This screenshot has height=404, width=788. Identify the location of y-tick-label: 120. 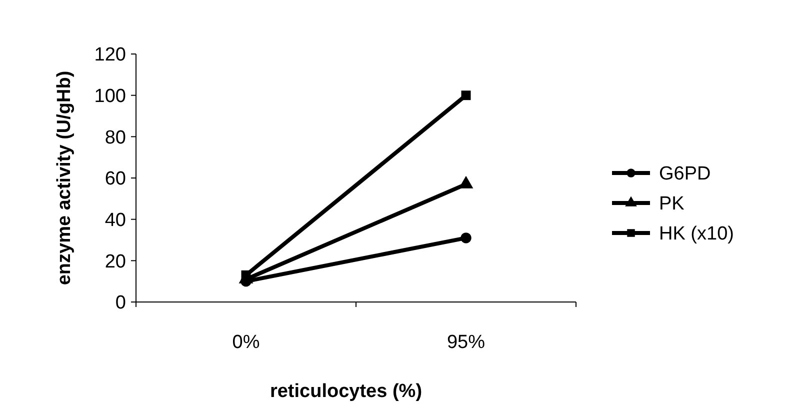
(110, 55).